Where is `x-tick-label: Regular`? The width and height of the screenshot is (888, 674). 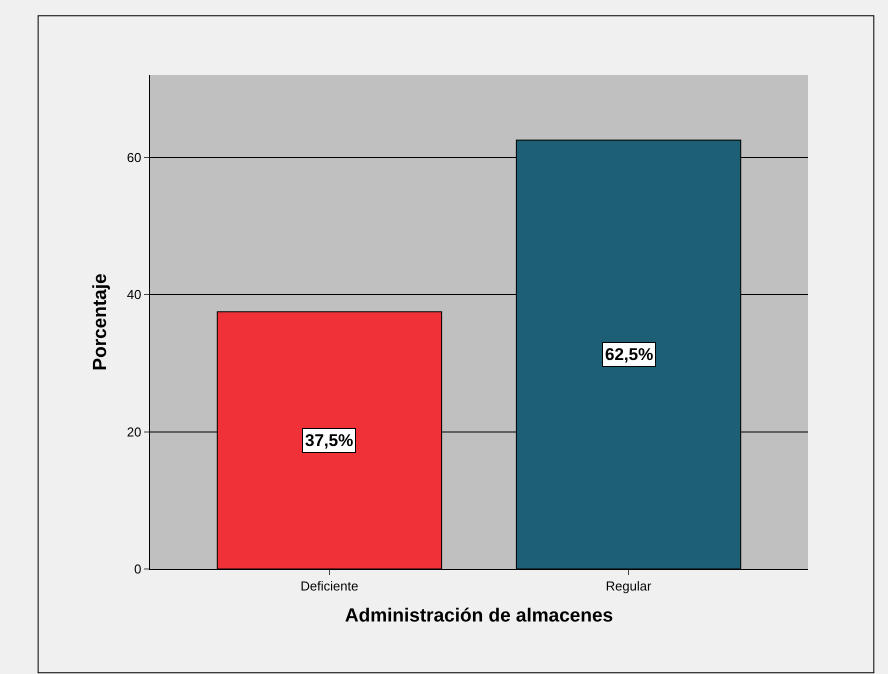 x-tick-label: Regular is located at coordinates (629, 586).